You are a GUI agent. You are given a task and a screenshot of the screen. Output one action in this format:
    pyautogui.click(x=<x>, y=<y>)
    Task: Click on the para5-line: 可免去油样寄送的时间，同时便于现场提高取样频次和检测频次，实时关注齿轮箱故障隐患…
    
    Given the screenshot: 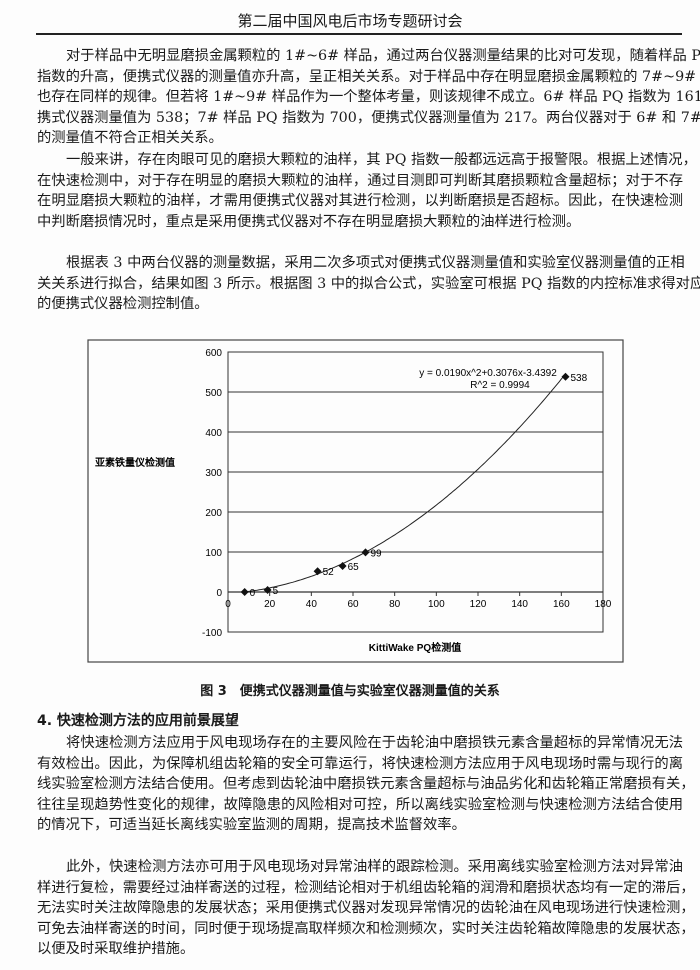 What is the action you would take?
    pyautogui.click(x=366, y=928)
    